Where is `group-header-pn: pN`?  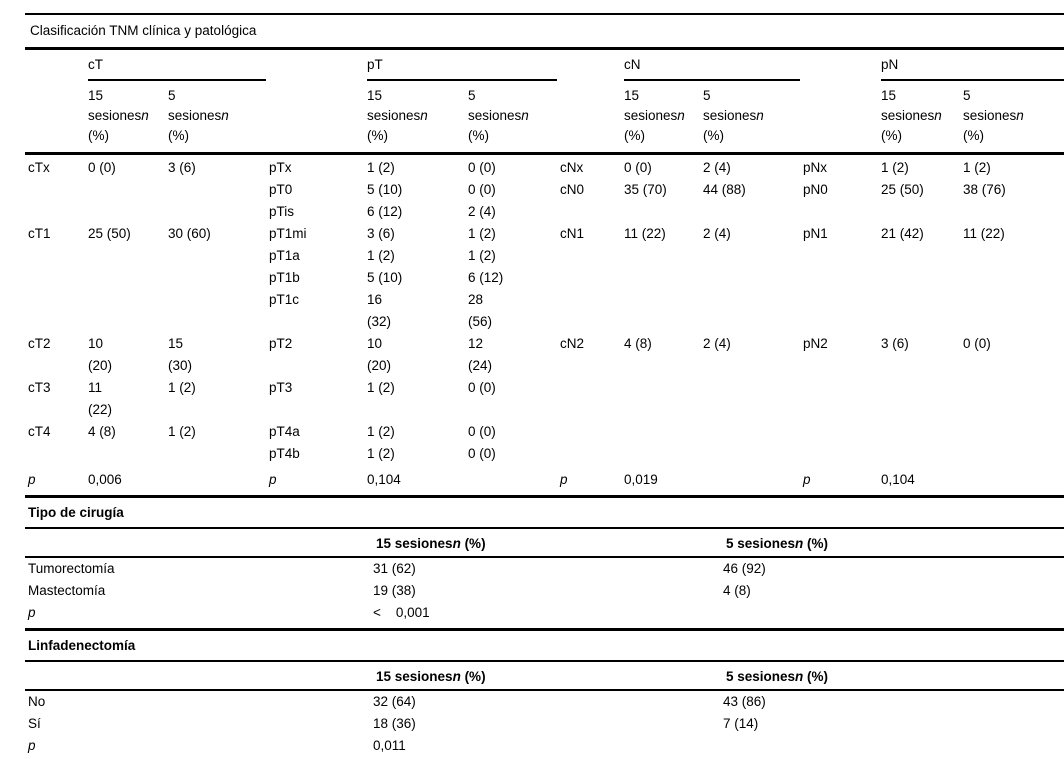 group-header-pn: pN is located at coordinates (972, 65).